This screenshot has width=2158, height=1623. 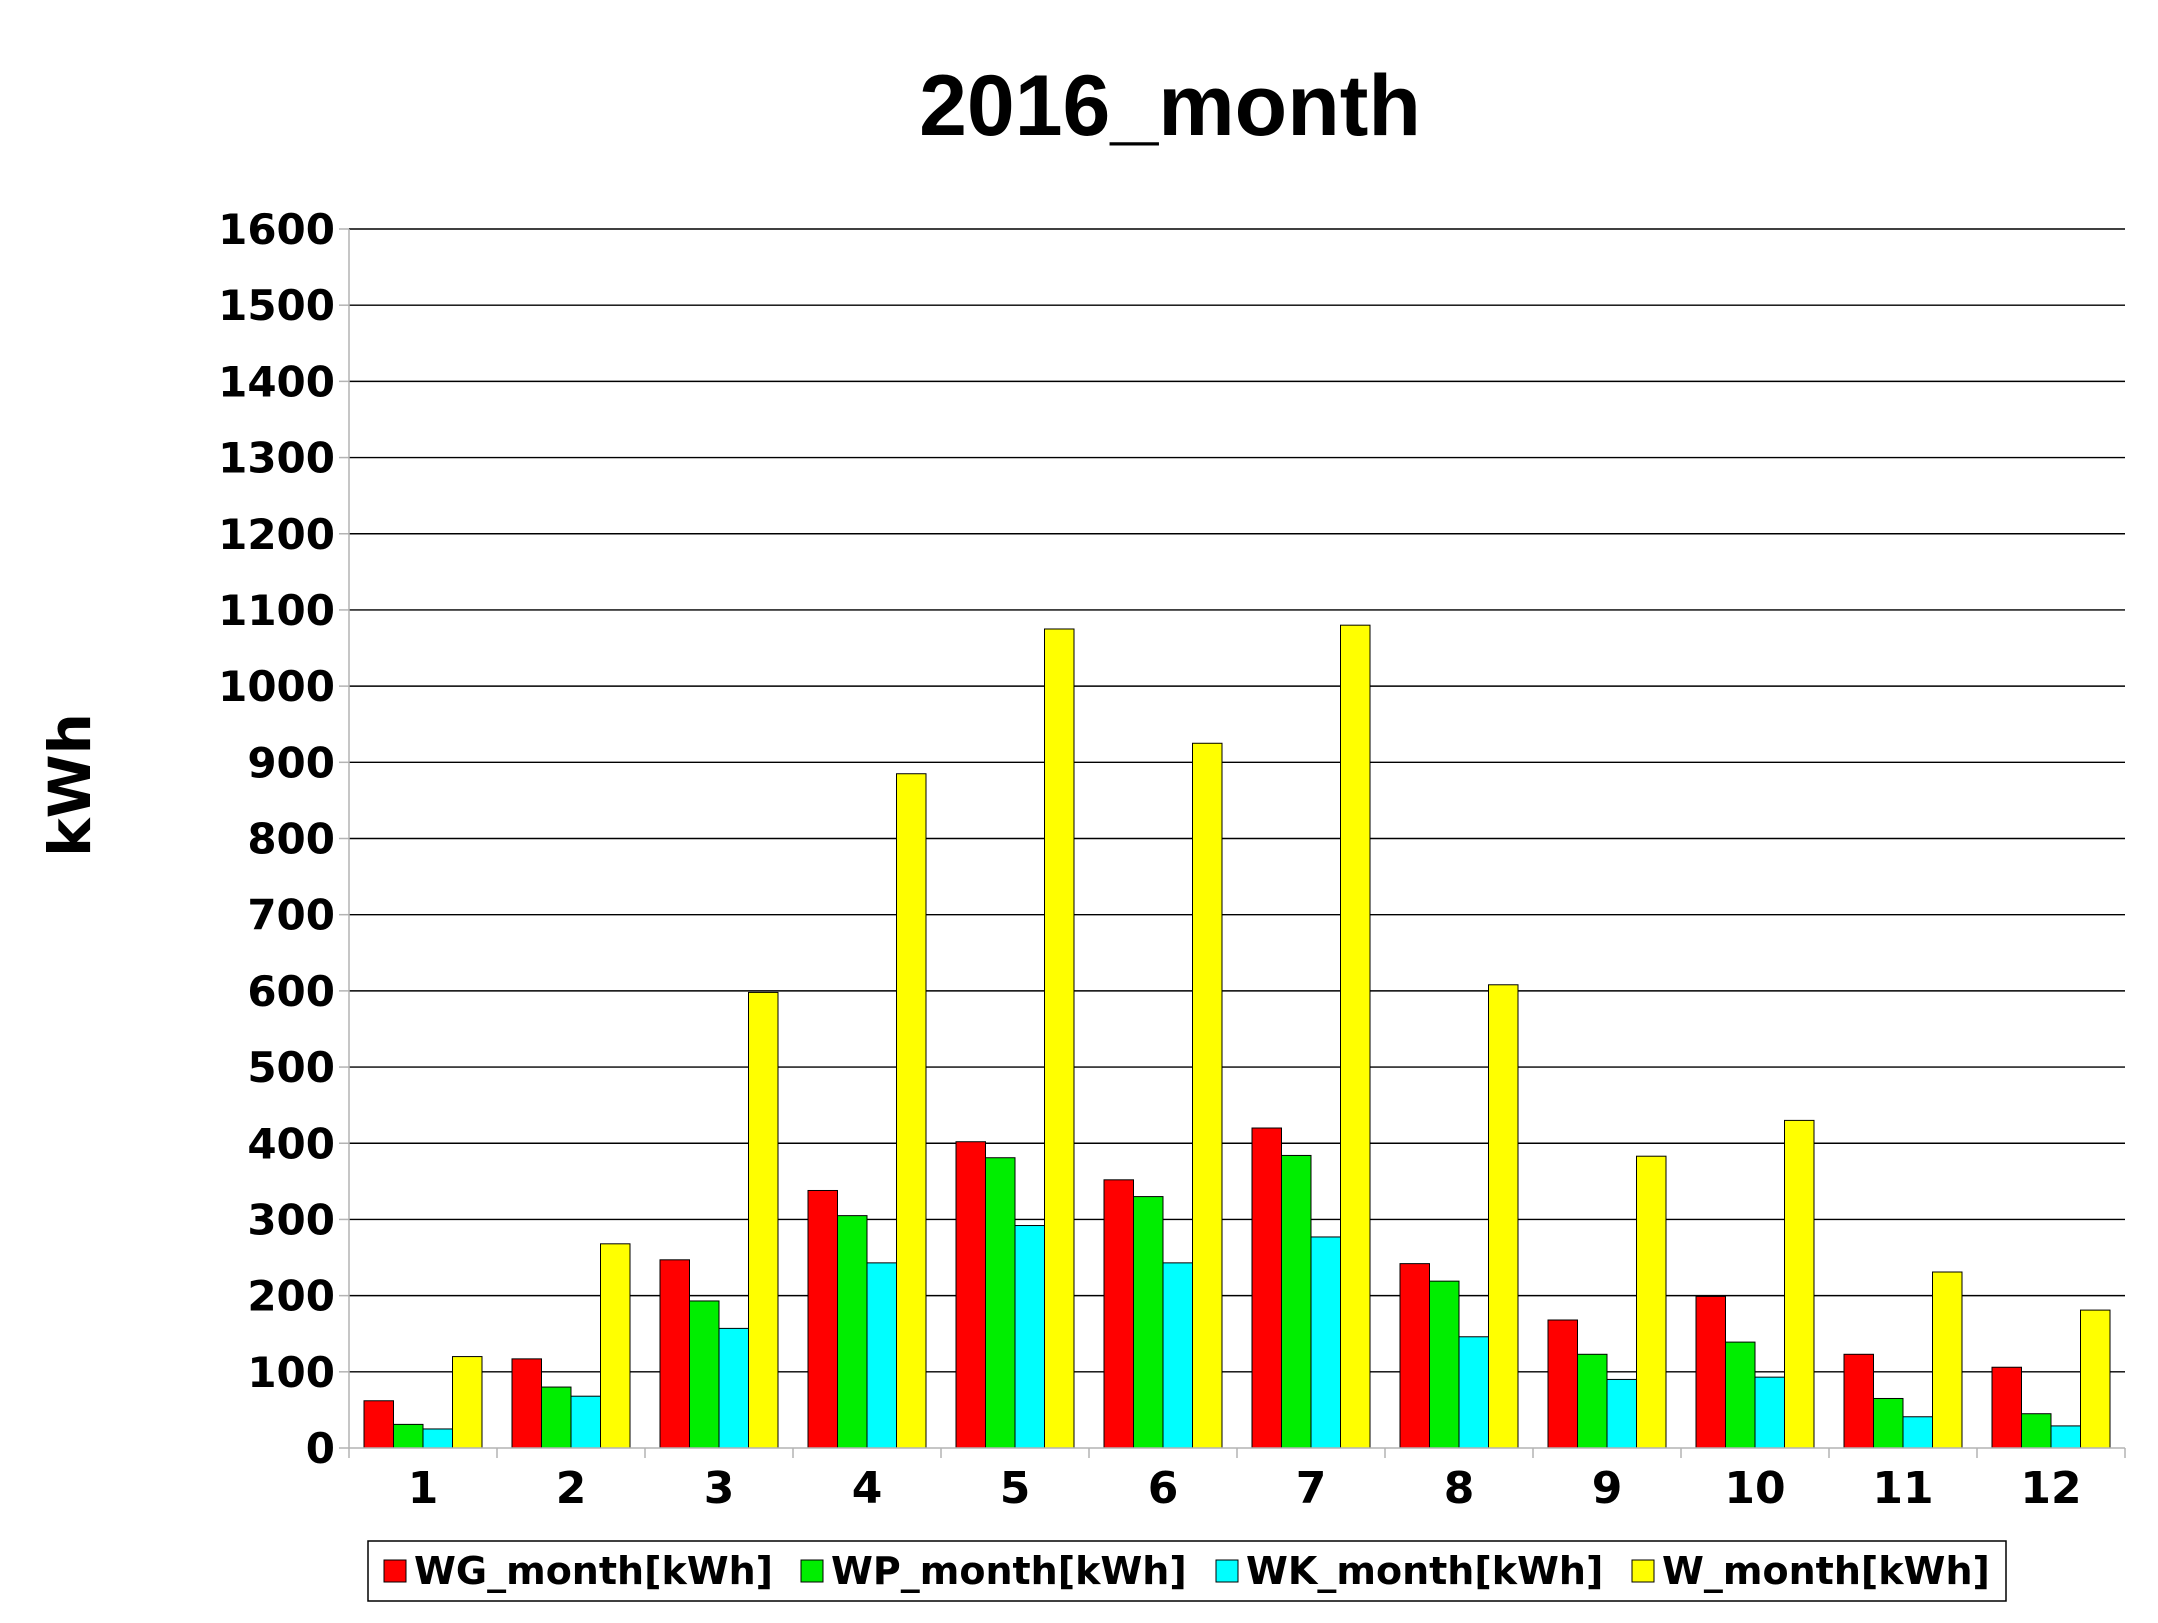 What do you see at coordinates (276, 458) in the screenshot?
I see `y-tick-label: 1300` at bounding box center [276, 458].